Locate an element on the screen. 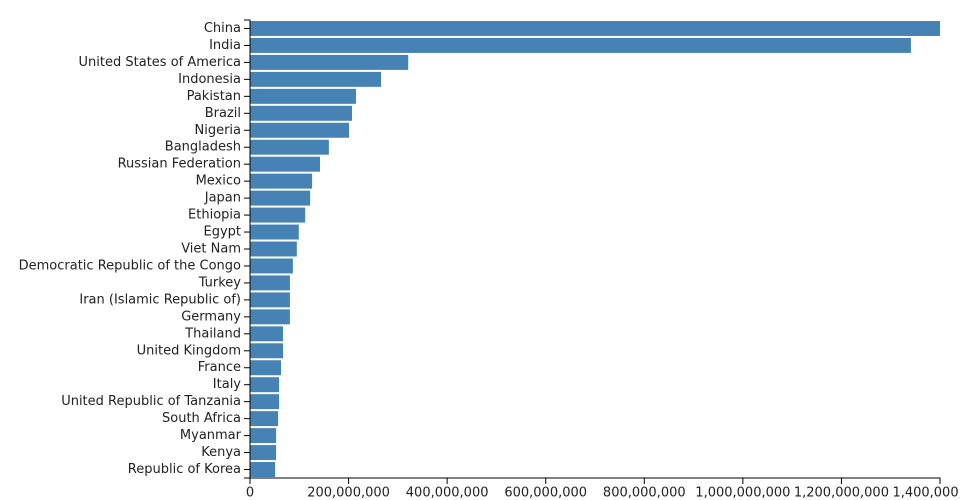  y-tick-label: Turkey is located at coordinates (220, 282).